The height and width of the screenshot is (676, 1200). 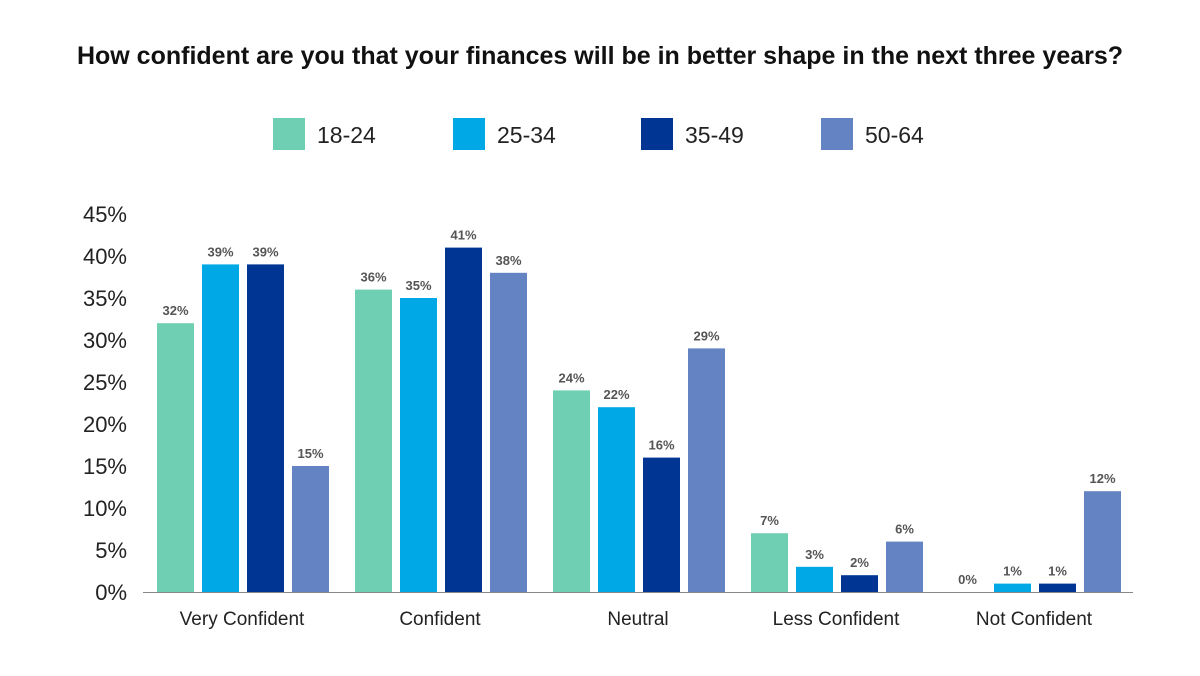 I want to click on legend-label: 50-64, so click(x=894, y=135).